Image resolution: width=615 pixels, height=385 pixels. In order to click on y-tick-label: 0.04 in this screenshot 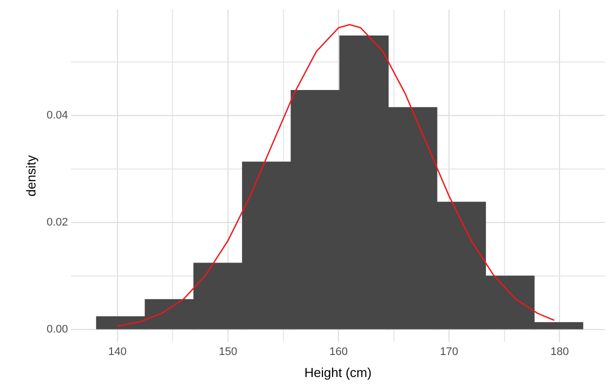, I will do `click(57, 116)`.